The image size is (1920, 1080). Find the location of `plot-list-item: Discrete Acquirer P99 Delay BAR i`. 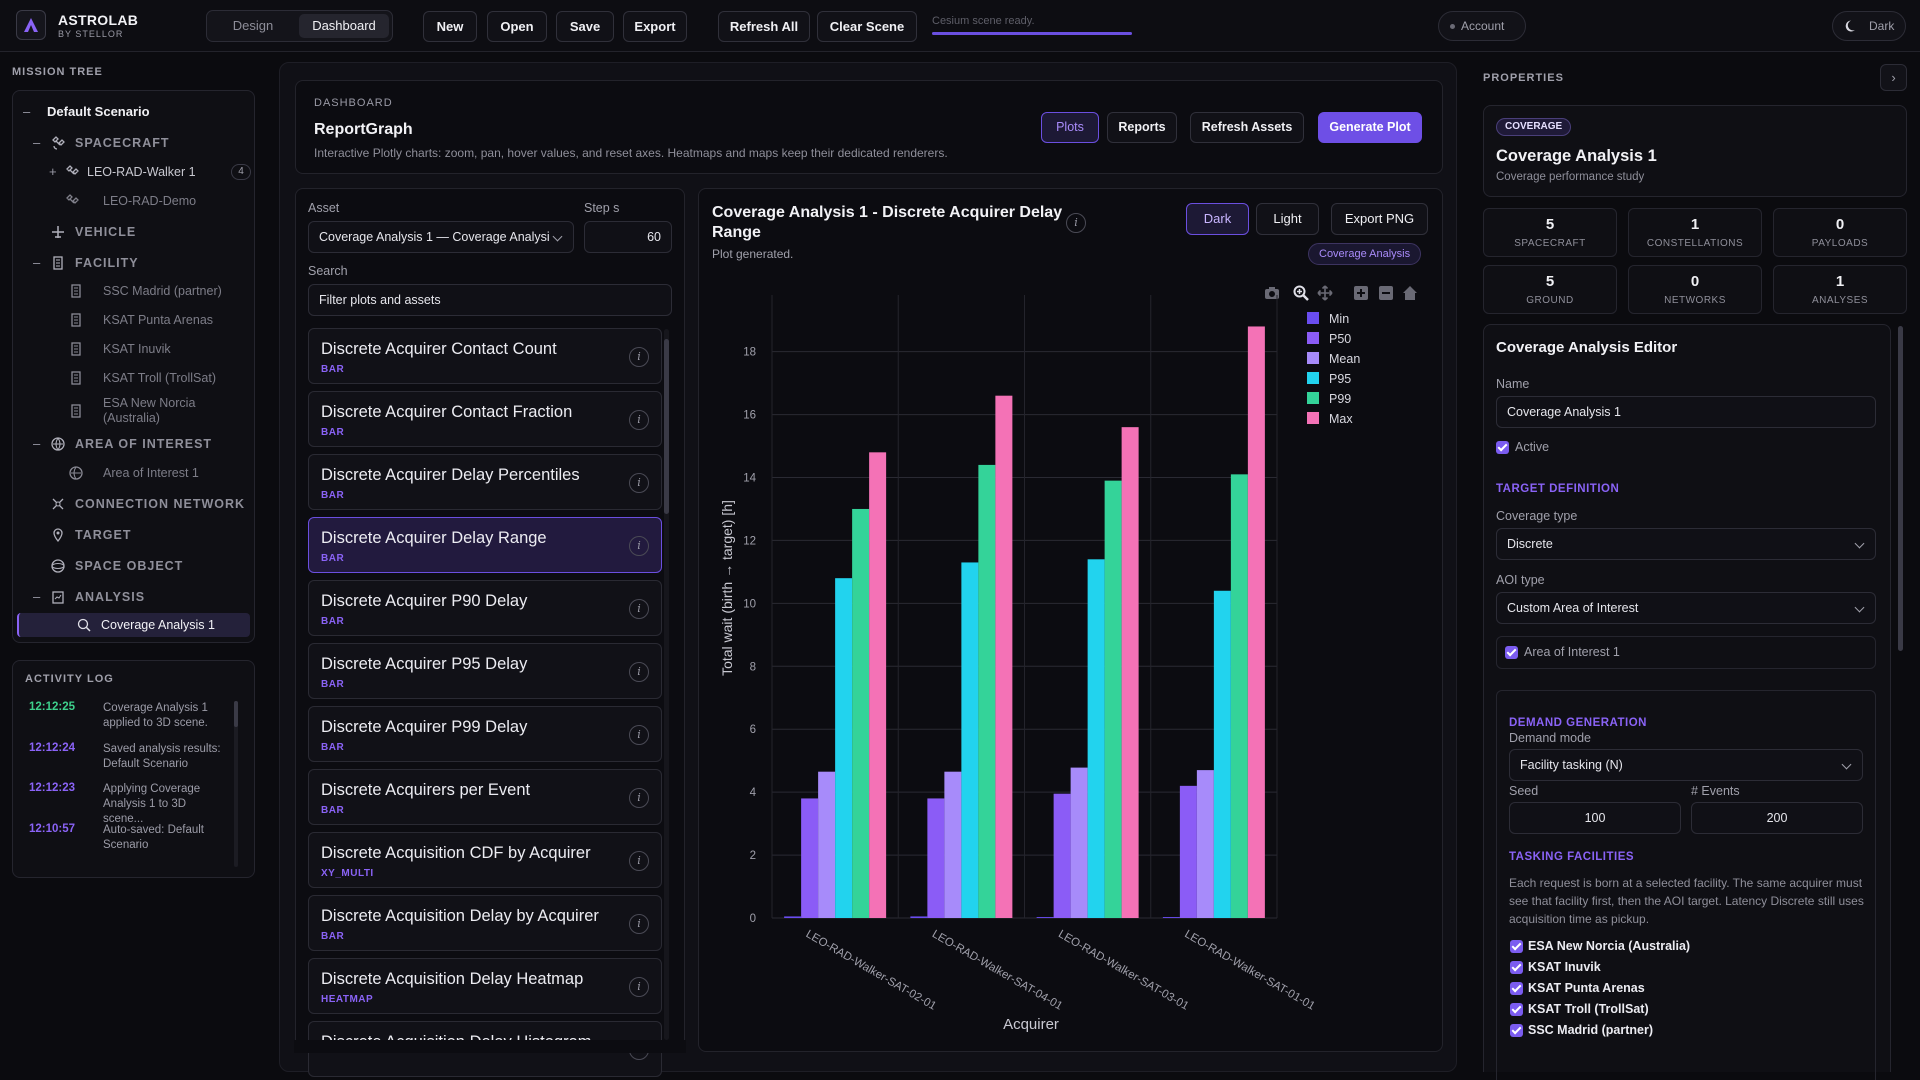

plot-list-item: Discrete Acquirer P99 Delay BAR i is located at coordinates (485, 734).